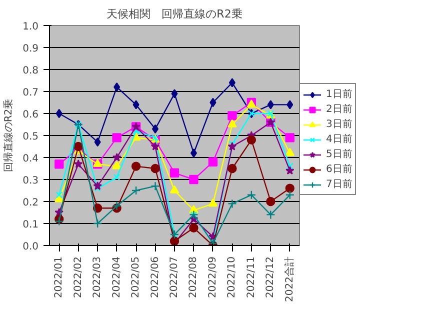 This screenshot has height=327, width=429. What do you see at coordinates (30, 137) in the screenshot?
I see `y-tick-label: 0.5` at bounding box center [30, 137].